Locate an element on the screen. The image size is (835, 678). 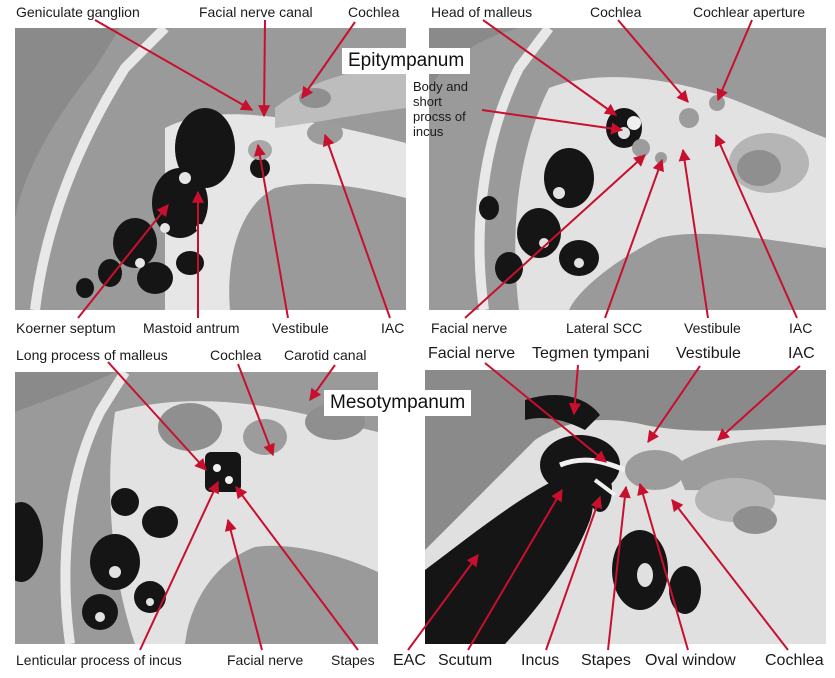
label-lateral-scc: Lateral SCC is located at coordinates (604, 328).